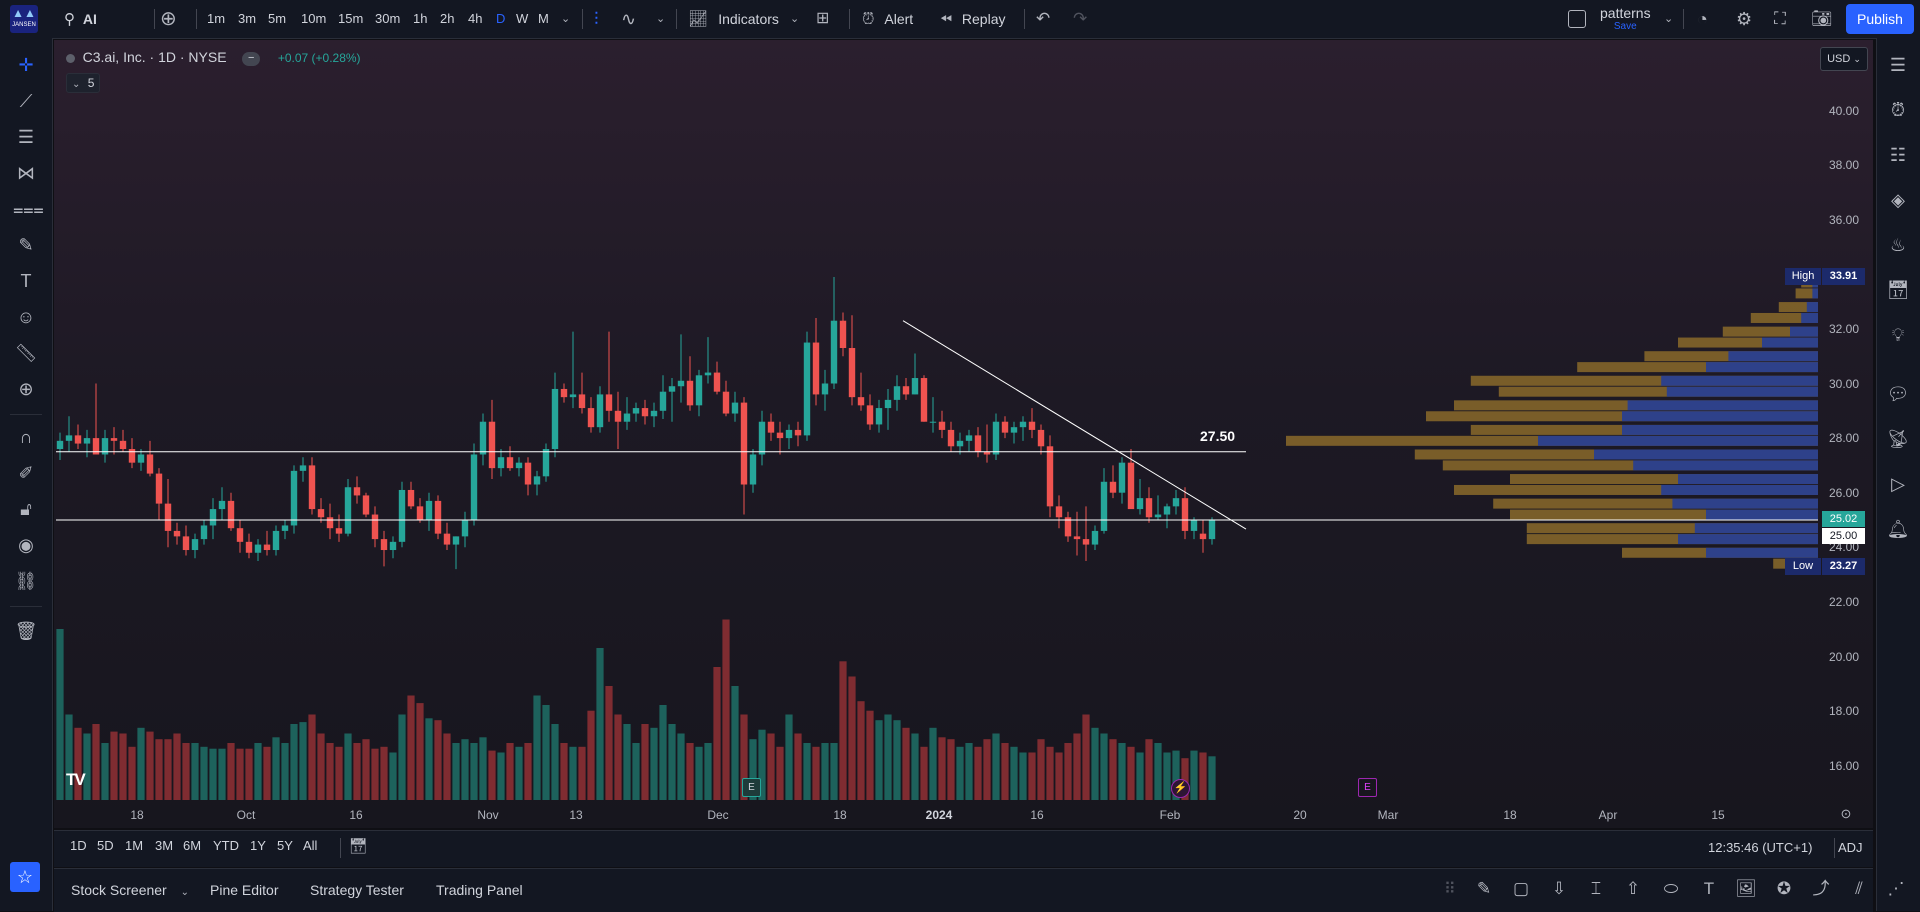 The image size is (1920, 912). What do you see at coordinates (1367, 787) in the screenshot?
I see `future-earnings-marker: E` at bounding box center [1367, 787].